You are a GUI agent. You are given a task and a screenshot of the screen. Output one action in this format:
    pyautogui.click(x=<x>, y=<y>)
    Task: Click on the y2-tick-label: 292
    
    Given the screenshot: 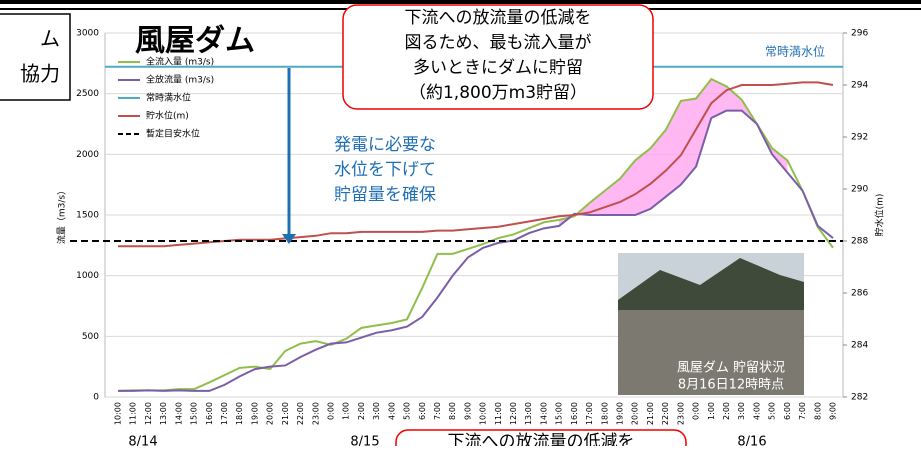 What is the action you would take?
    pyautogui.click(x=859, y=138)
    